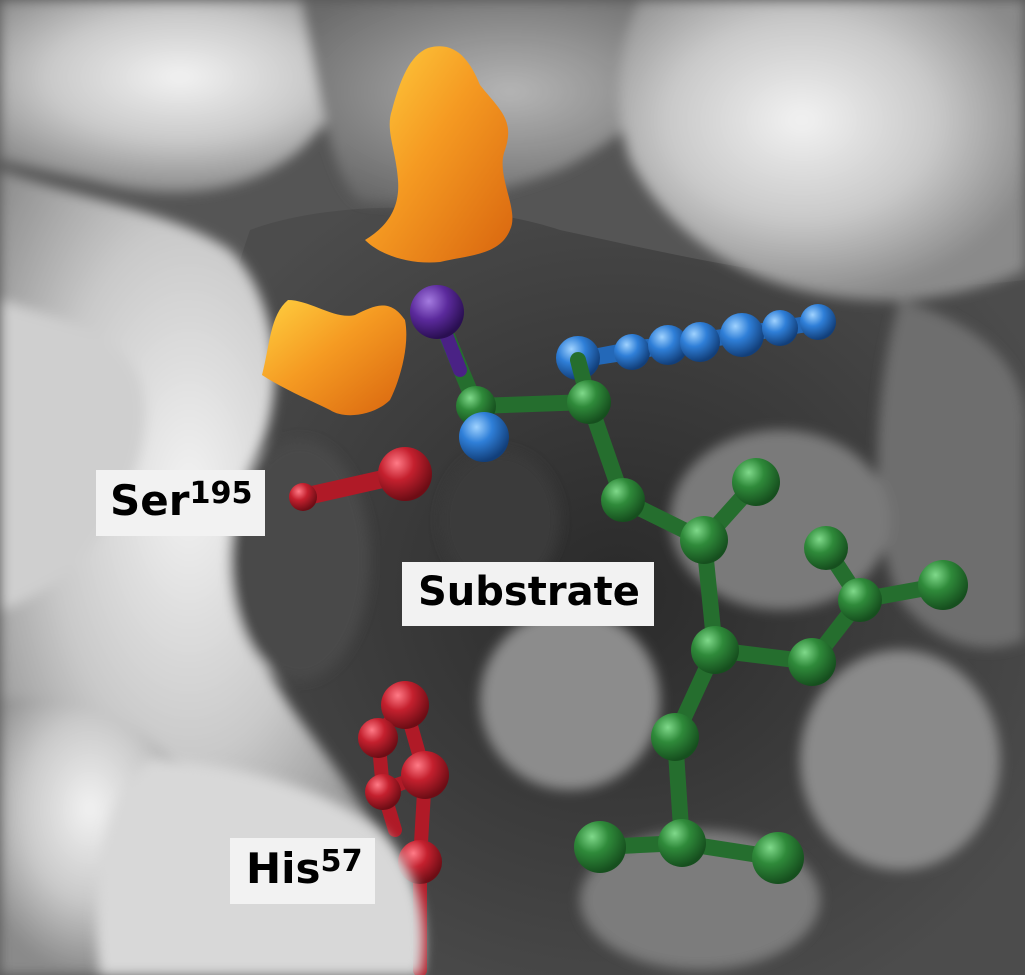  I want to click on his57-residue, so click(403, 828).